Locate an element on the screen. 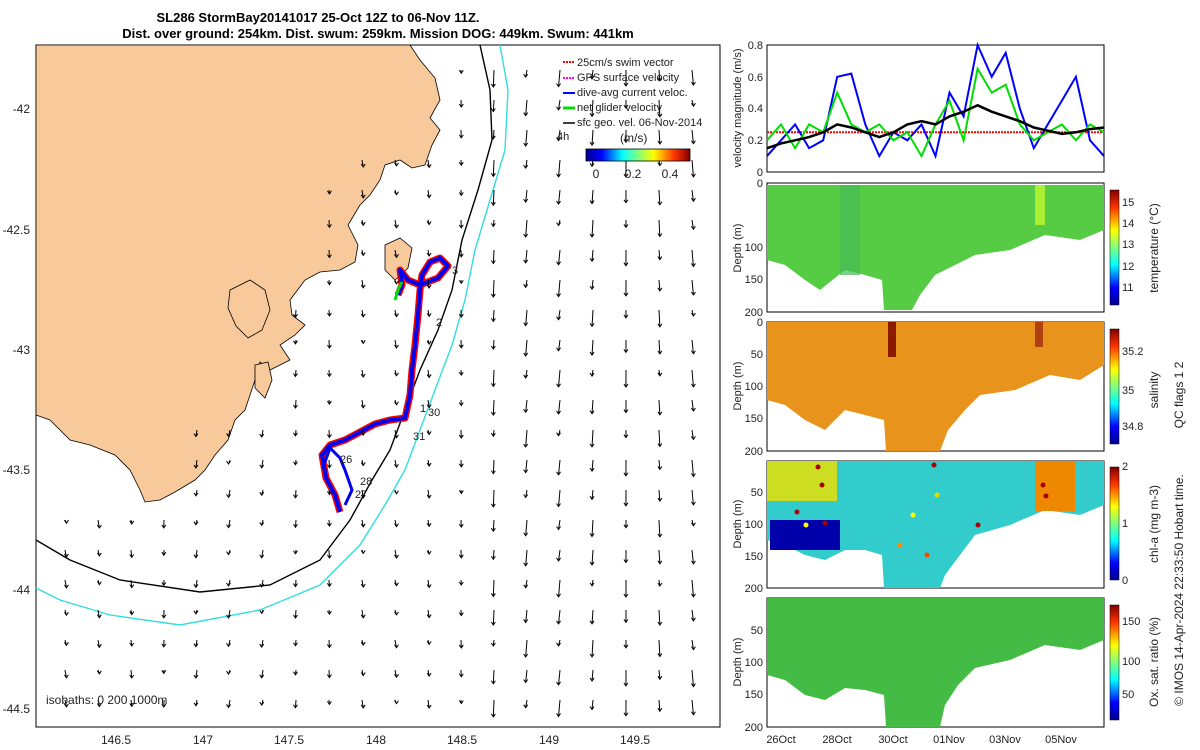 The height and width of the screenshot is (750, 1200). oxy-dtick: 100 is located at coordinates (754, 663).